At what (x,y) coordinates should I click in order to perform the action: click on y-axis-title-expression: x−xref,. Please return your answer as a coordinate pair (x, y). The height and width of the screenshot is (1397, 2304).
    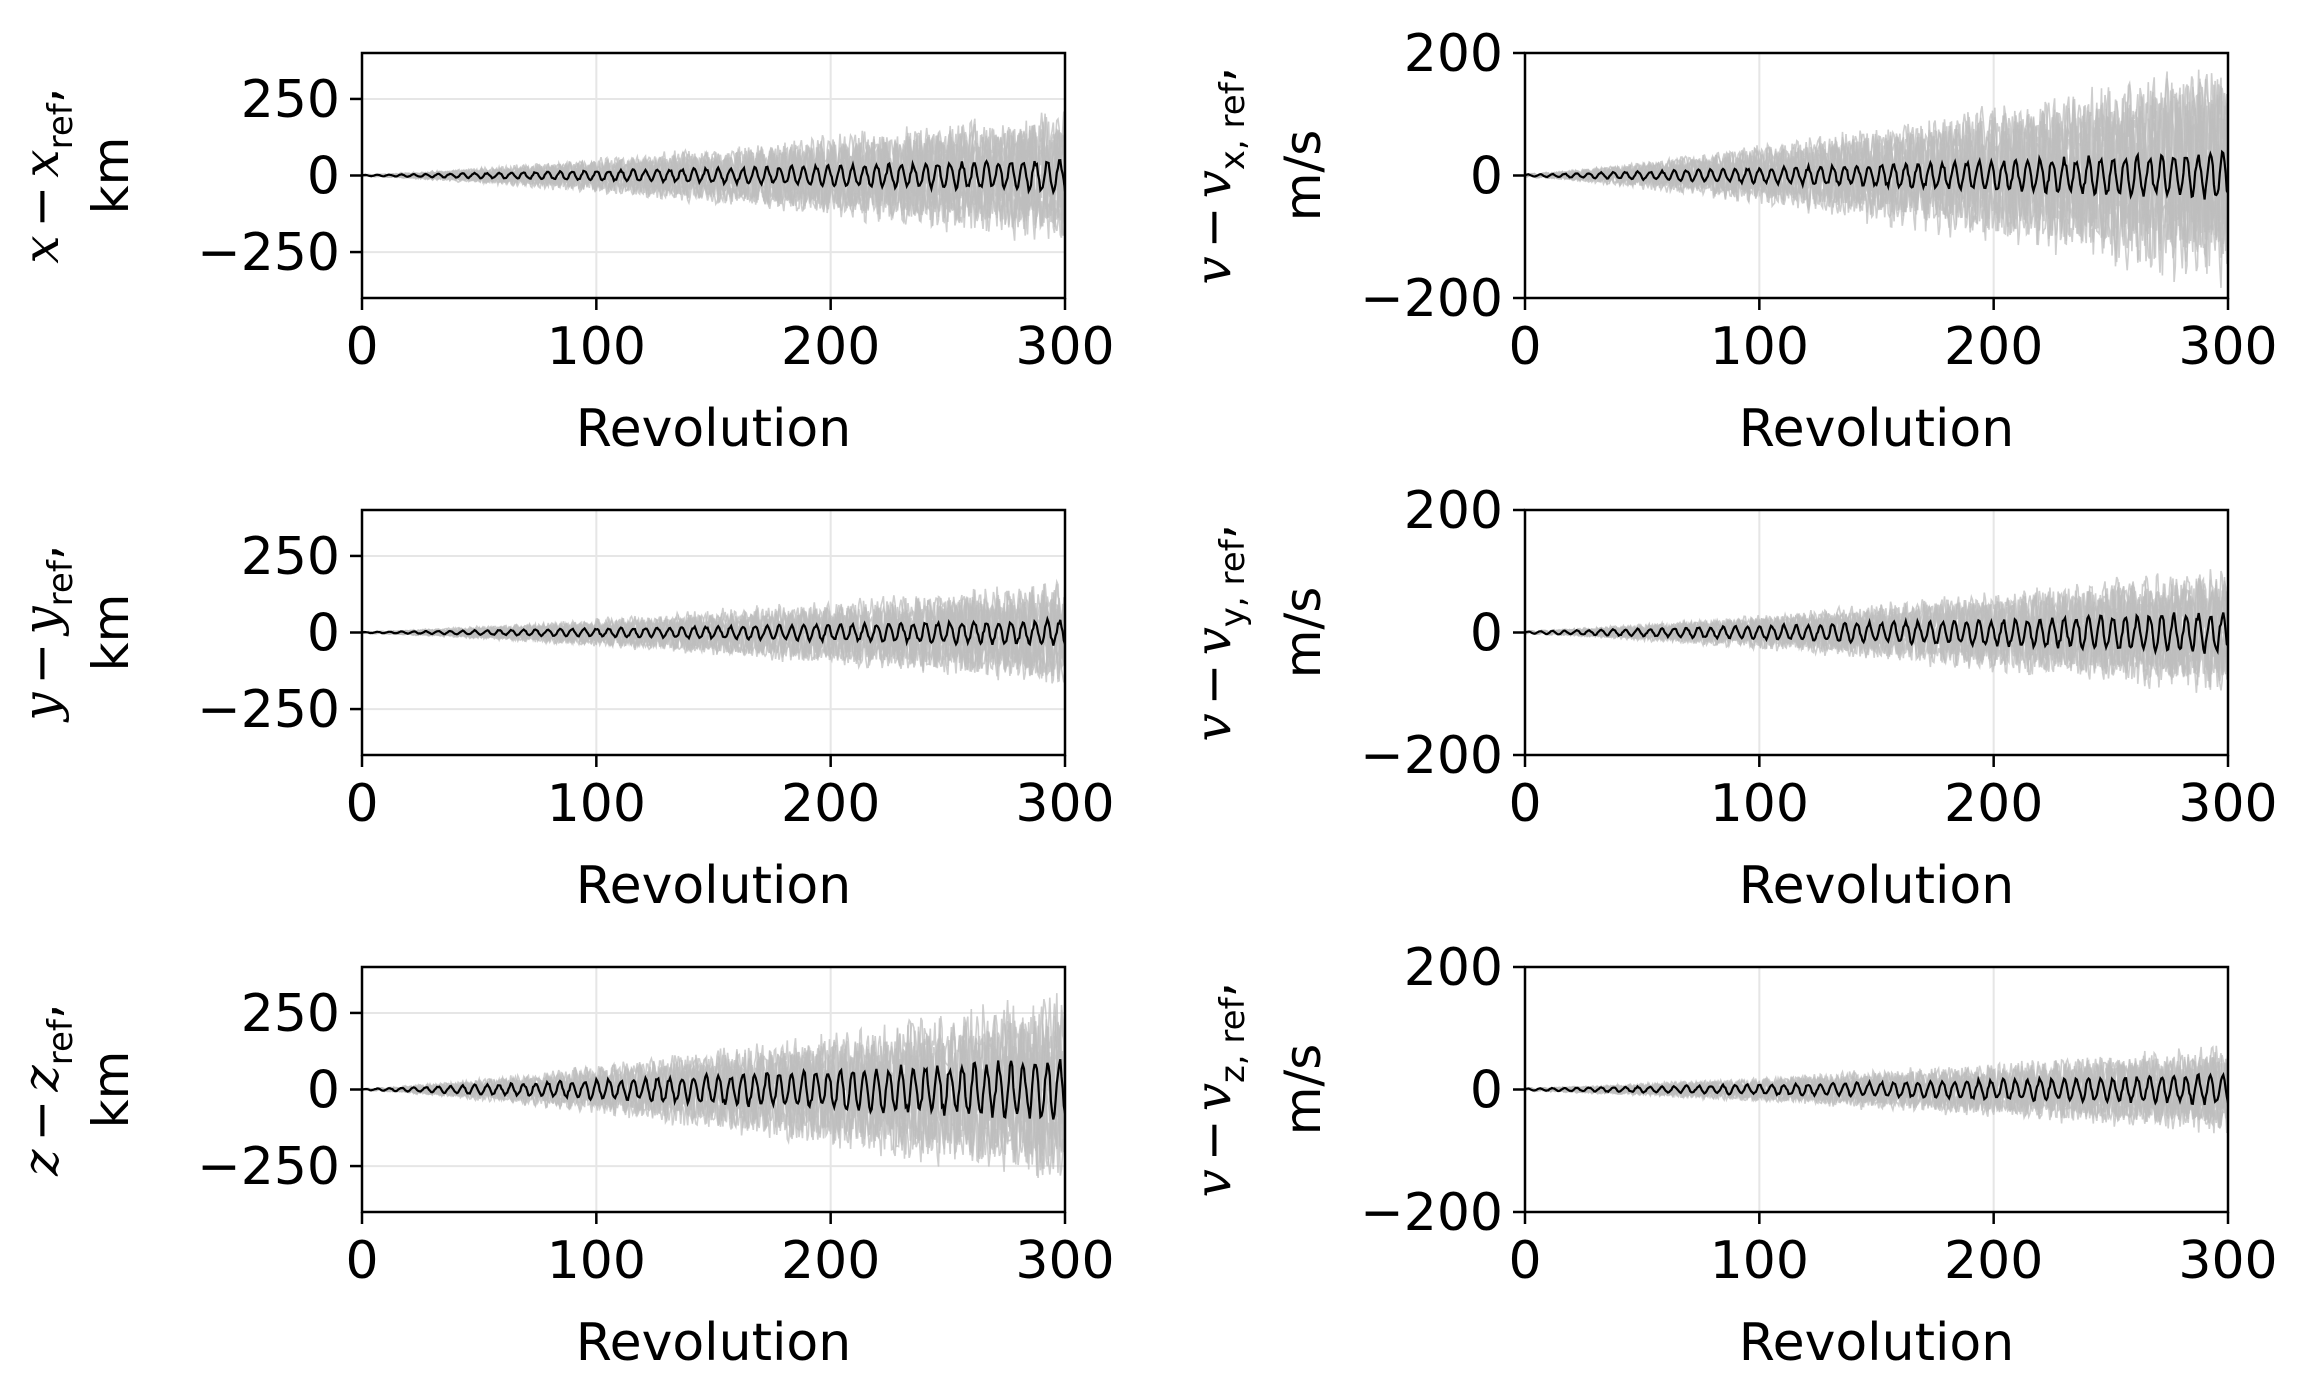
    Looking at the image, I should click on (46, 175).